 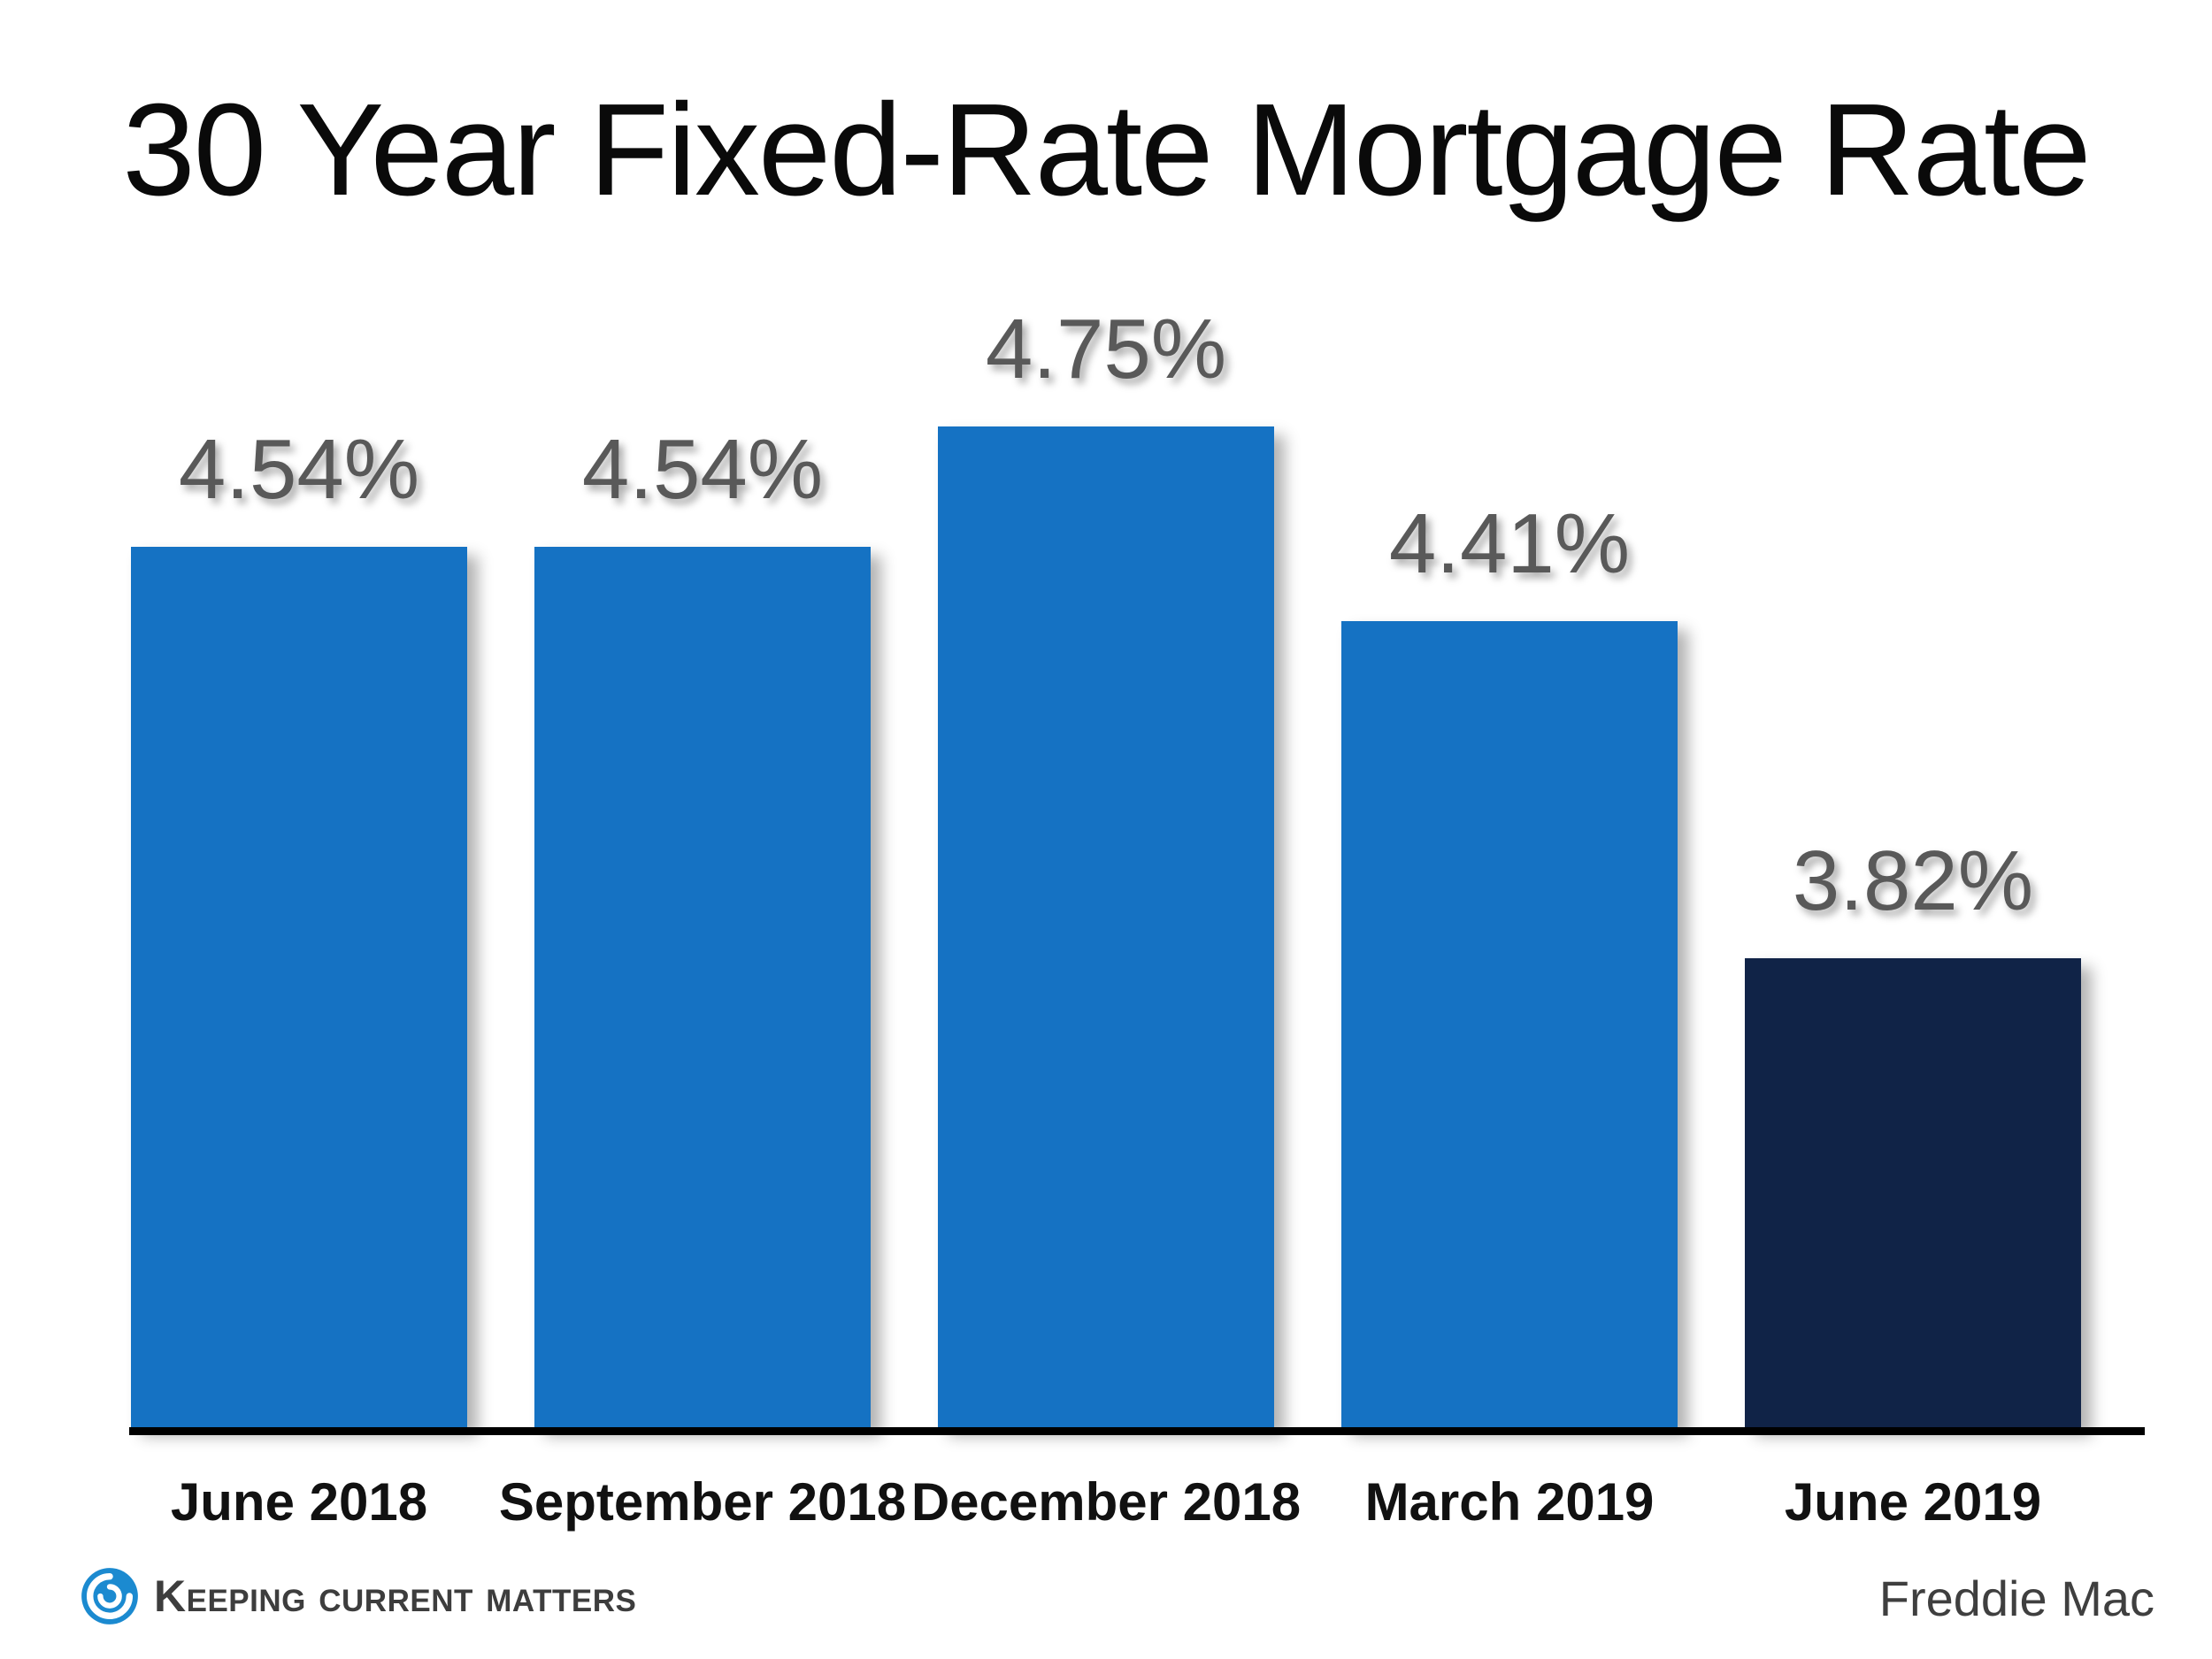 What do you see at coordinates (2016, 1599) in the screenshot?
I see `source-attribution: Freddie Mac` at bounding box center [2016, 1599].